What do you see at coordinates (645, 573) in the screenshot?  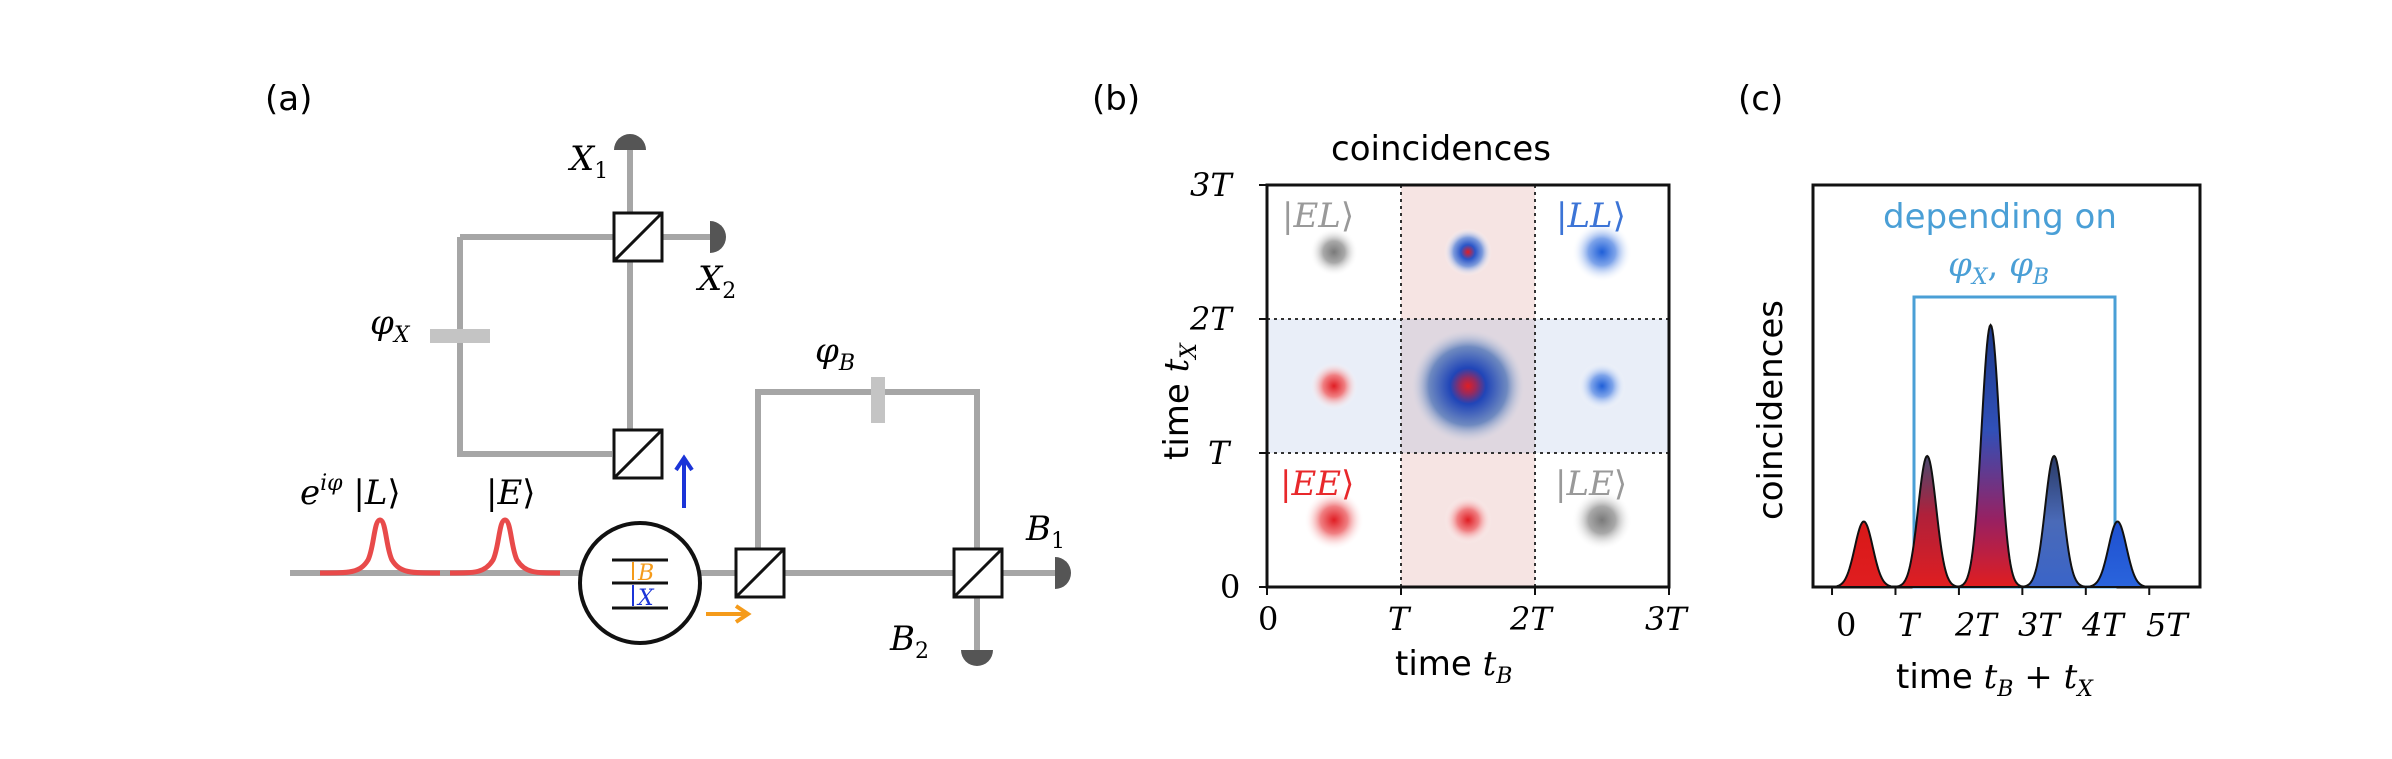 I see `level-b-label: B` at bounding box center [645, 573].